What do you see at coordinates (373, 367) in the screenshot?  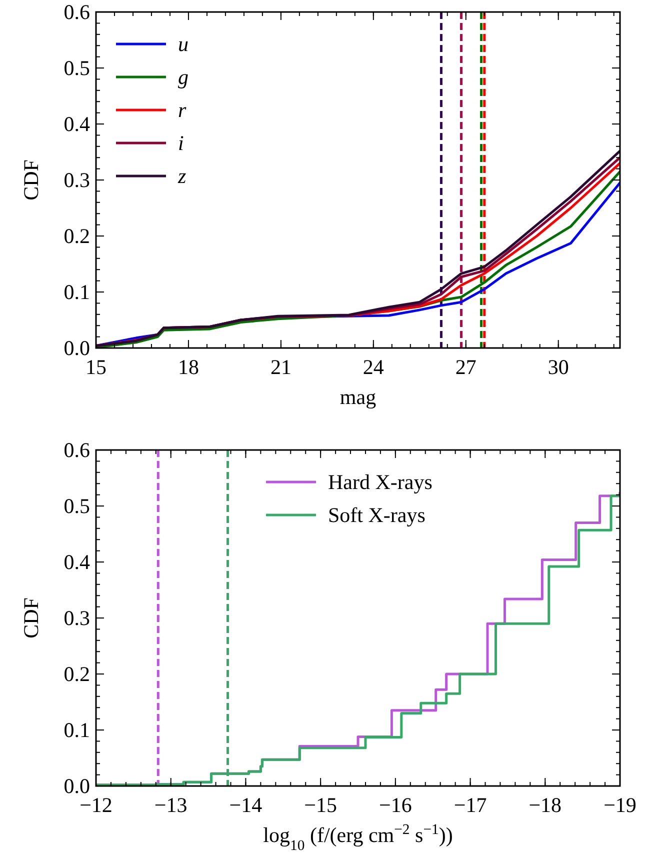 I see `x-tick-label: 24` at bounding box center [373, 367].